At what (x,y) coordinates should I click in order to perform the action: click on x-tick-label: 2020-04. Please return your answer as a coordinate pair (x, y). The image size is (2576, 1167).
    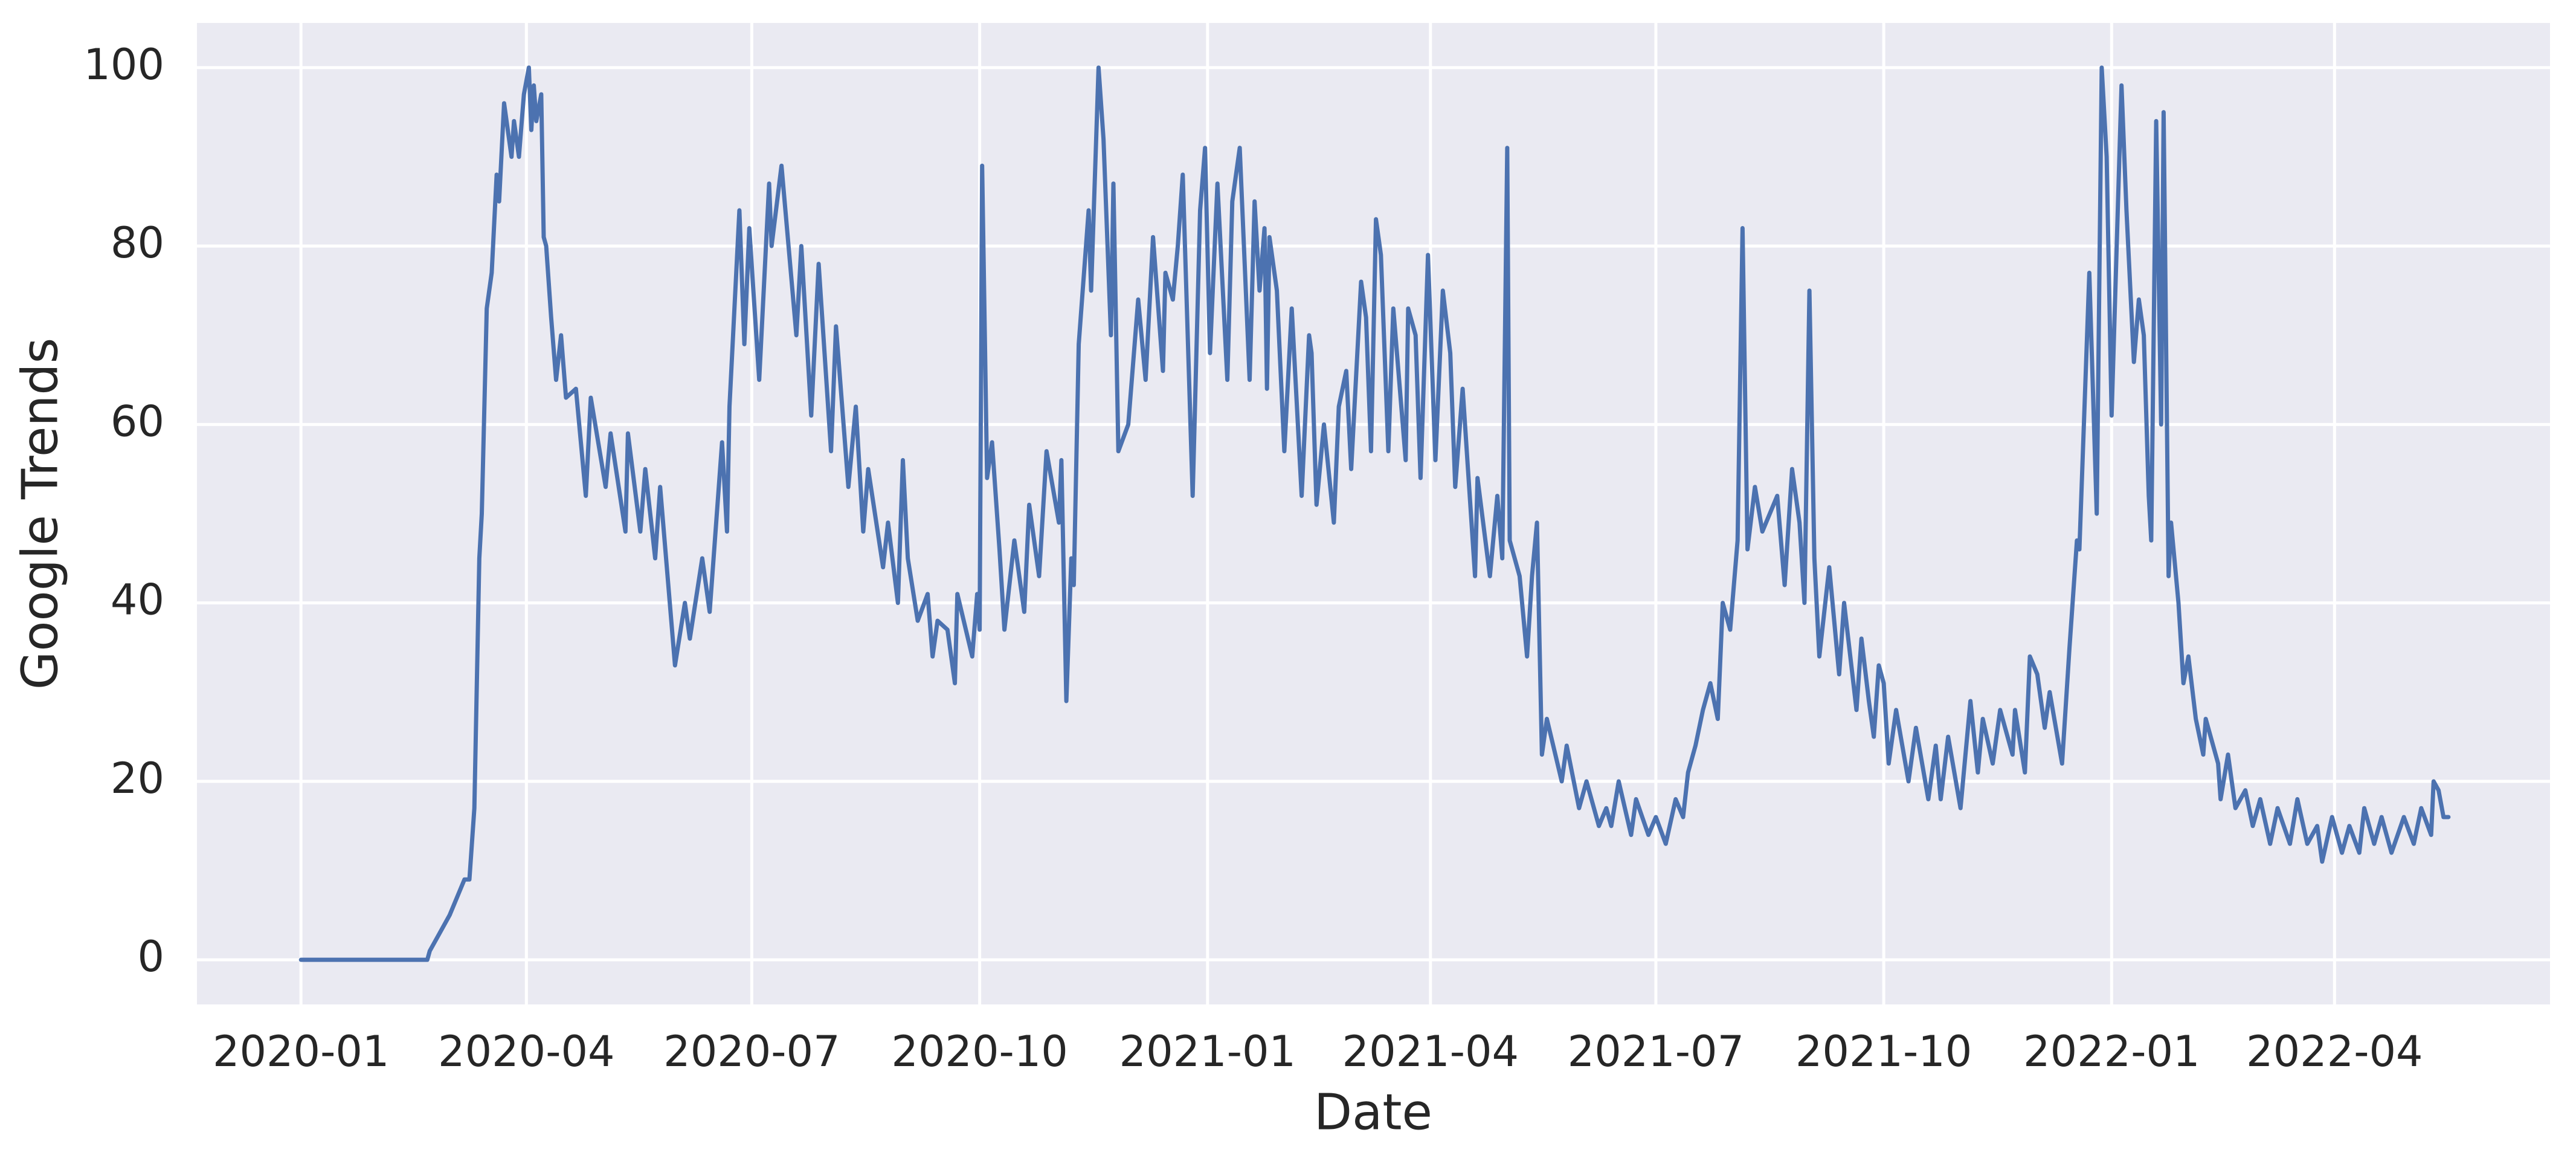
    Looking at the image, I should click on (526, 1051).